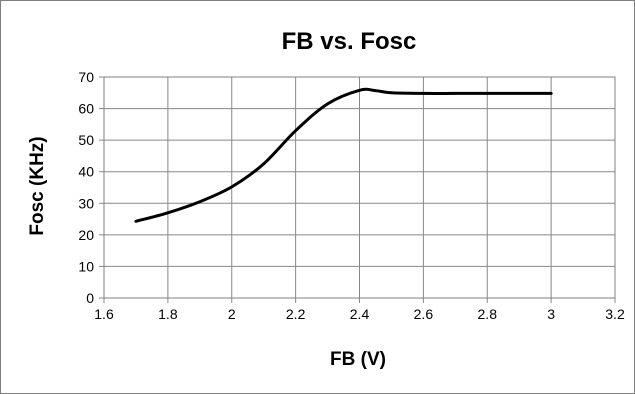 The width and height of the screenshot is (635, 394). Describe the element at coordinates (37, 185) in the screenshot. I see `y-axis-title: Fosc (KHz)` at that location.